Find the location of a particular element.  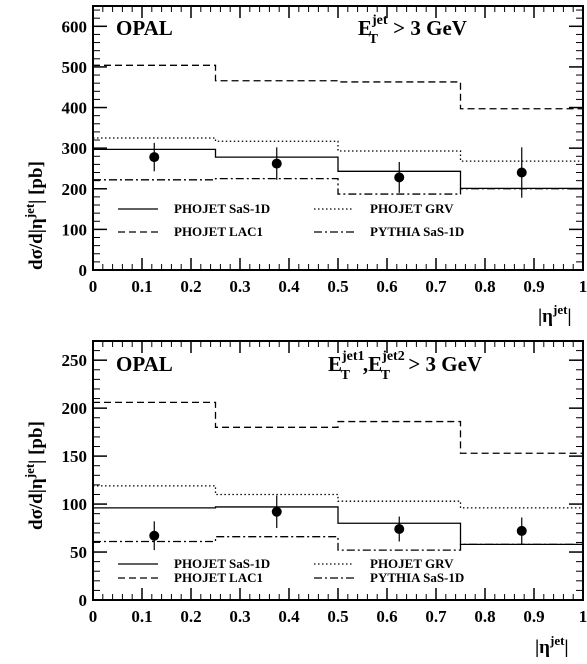

y-tick-label: 50 is located at coordinates (78, 552).